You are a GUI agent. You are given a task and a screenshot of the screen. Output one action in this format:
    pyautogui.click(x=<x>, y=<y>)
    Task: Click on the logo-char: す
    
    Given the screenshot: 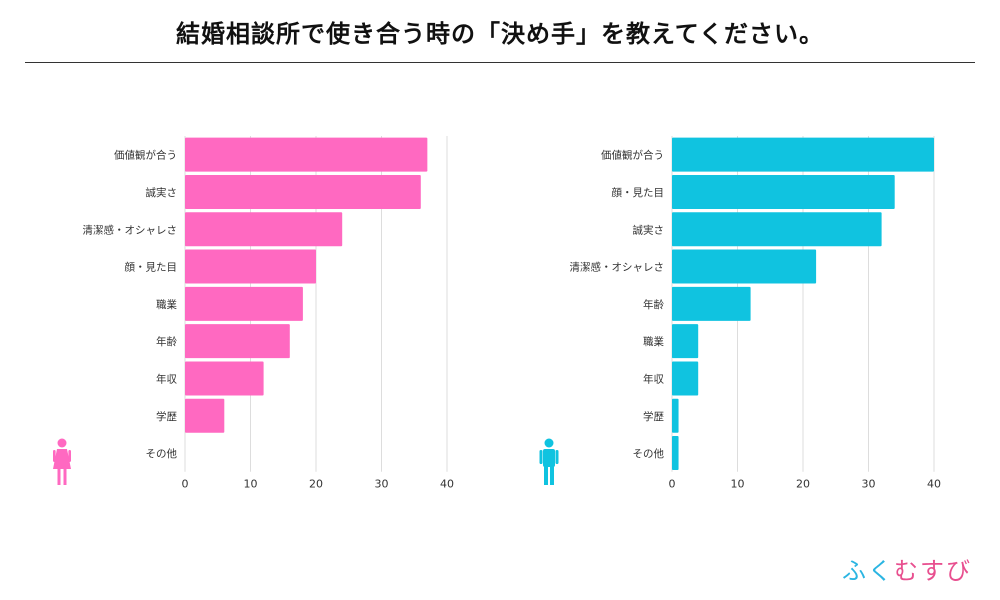 What is the action you would take?
    pyautogui.click(x=933, y=571)
    